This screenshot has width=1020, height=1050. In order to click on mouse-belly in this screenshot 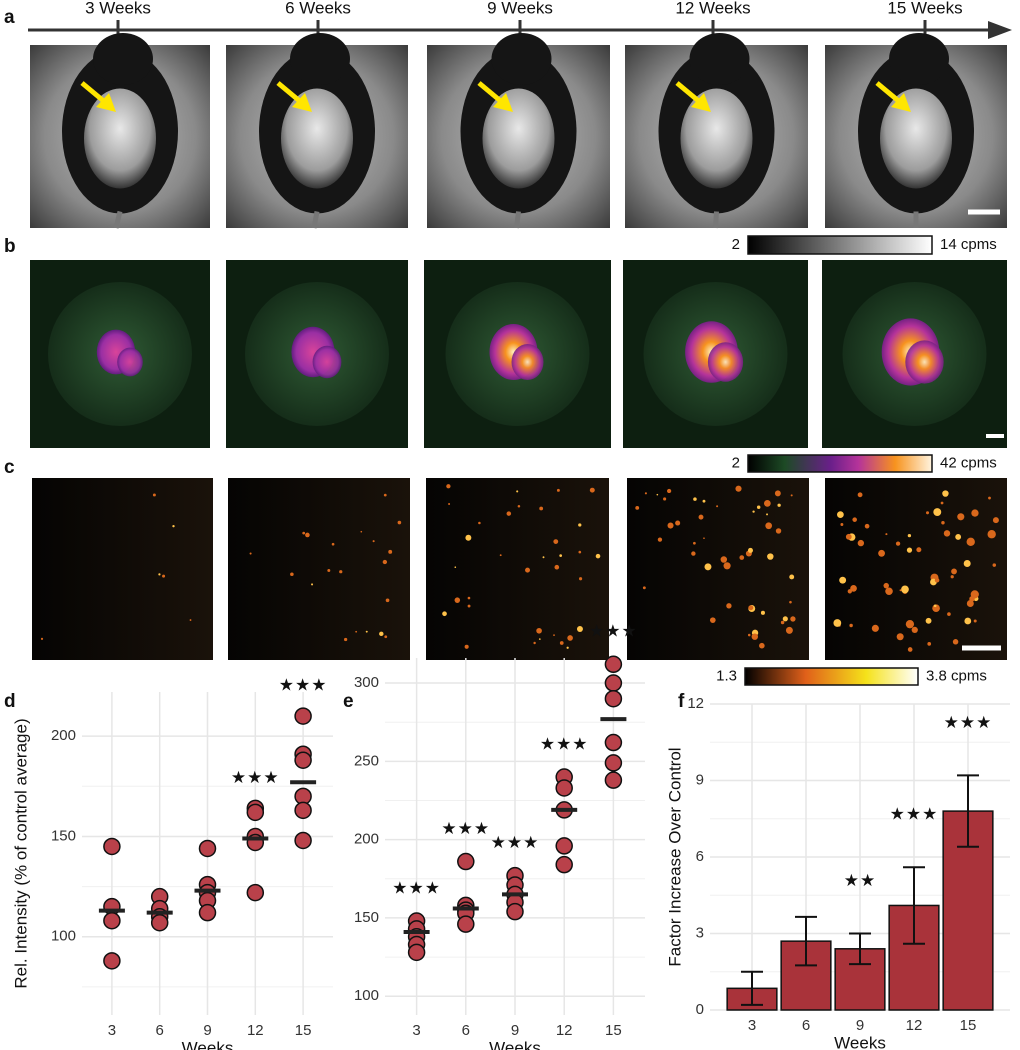, I will do `click(716, 138)`.